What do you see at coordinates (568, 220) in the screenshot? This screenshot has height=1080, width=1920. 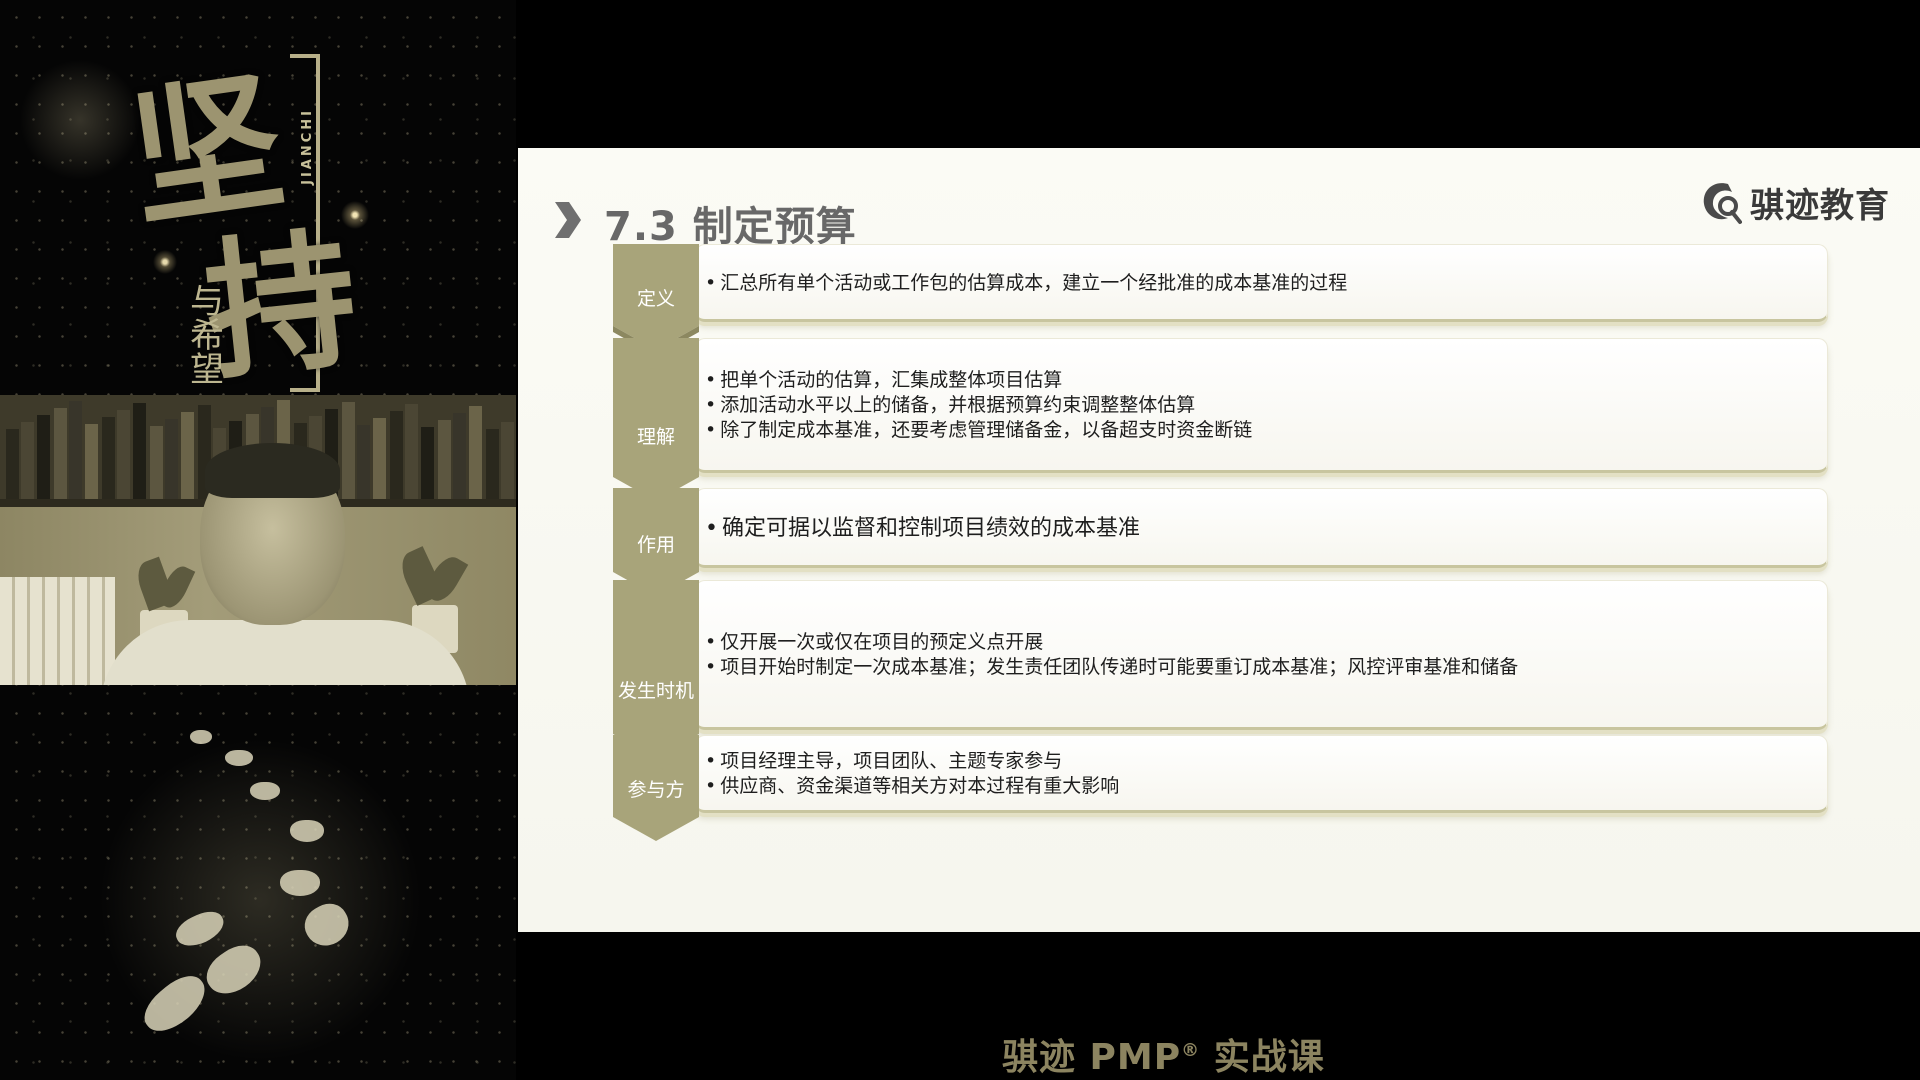 I see `chevron-right-icon` at bounding box center [568, 220].